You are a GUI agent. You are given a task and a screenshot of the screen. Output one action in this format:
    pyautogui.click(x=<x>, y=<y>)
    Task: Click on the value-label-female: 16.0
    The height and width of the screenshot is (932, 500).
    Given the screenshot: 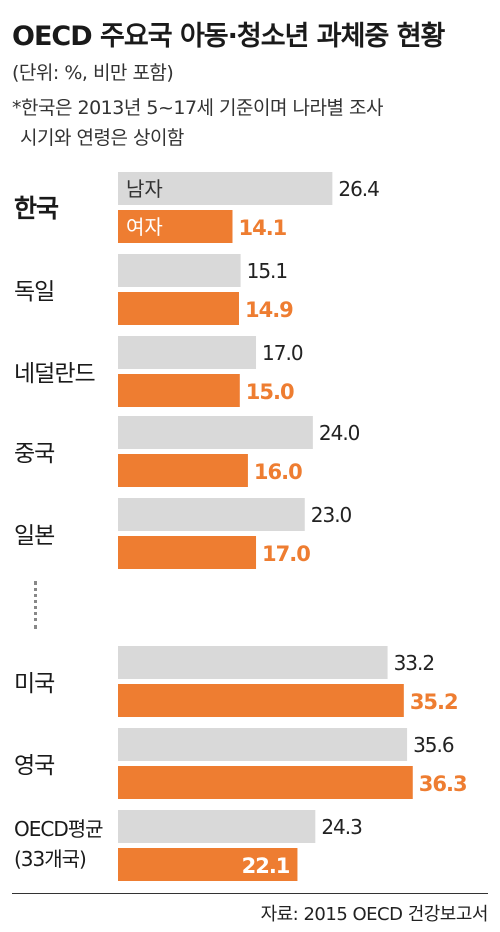 What is the action you would take?
    pyautogui.click(x=278, y=472)
    